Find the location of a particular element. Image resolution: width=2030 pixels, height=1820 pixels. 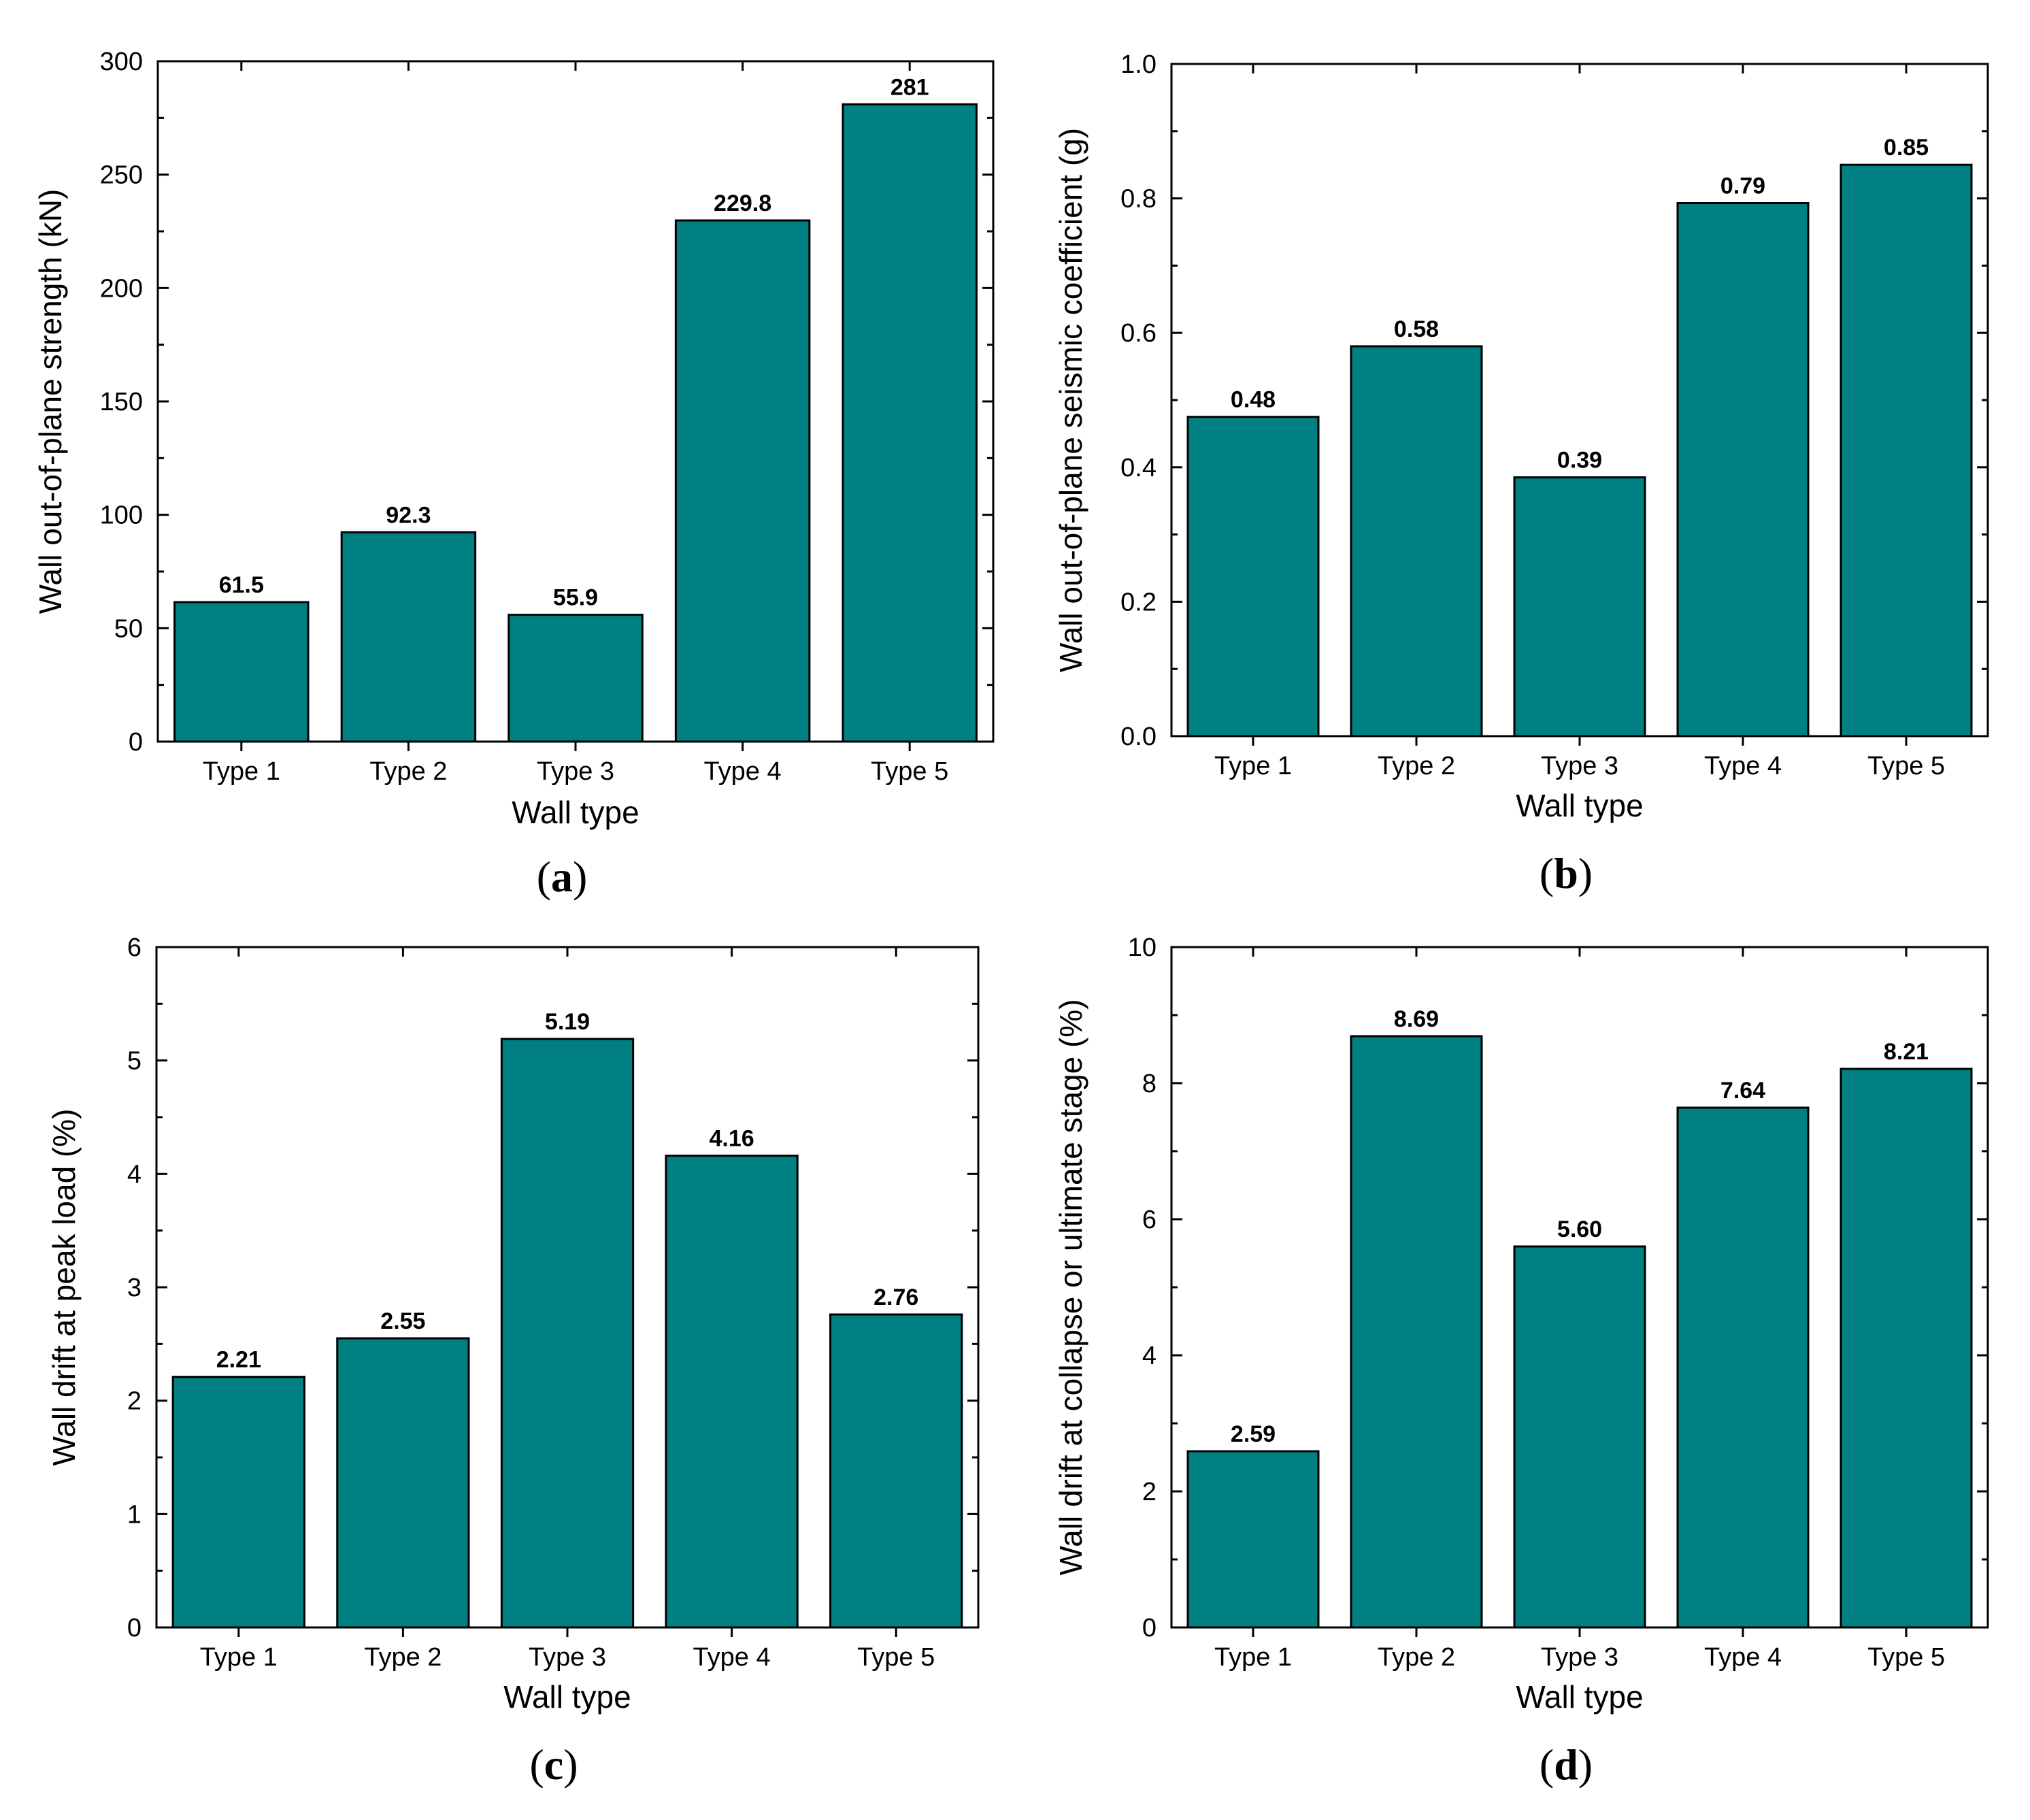

data-label-c-2: 2.55 is located at coordinates (402, 1321).